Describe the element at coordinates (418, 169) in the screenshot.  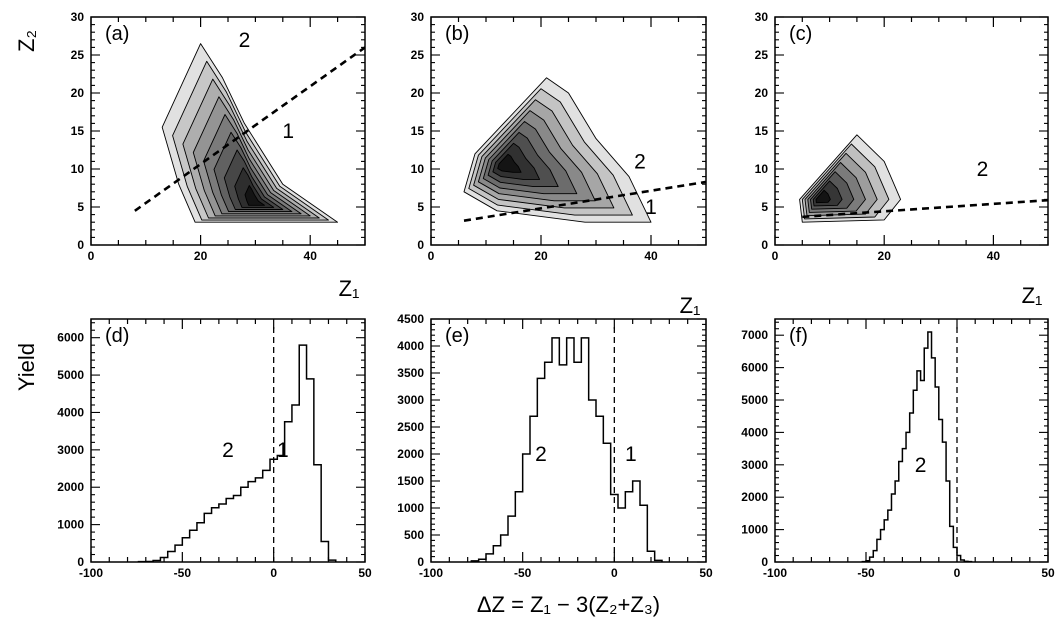
I see `y-tick-label: 10` at that location.